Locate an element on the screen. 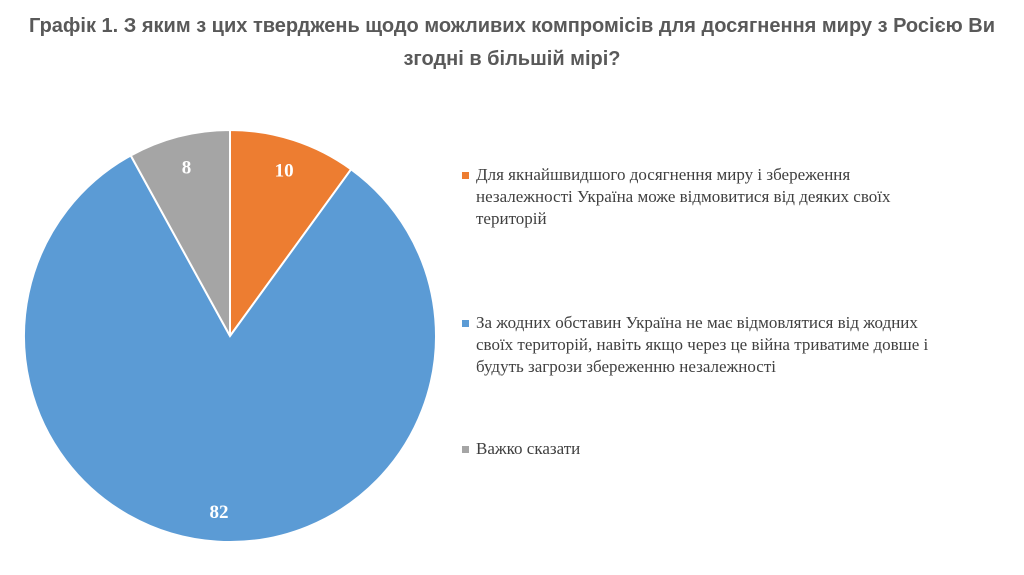 This screenshot has width=1024, height=575. slice-data-label-2: 8 is located at coordinates (187, 167).